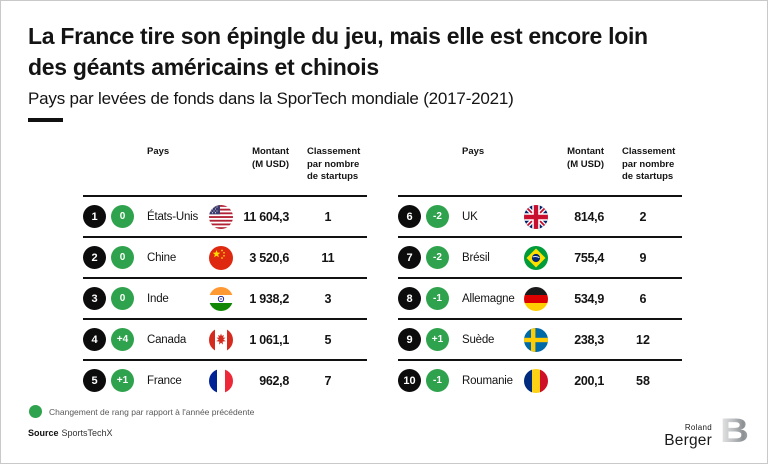  I want to click on table-row: 6 -2 UK 814,6 2, so click(540, 216).